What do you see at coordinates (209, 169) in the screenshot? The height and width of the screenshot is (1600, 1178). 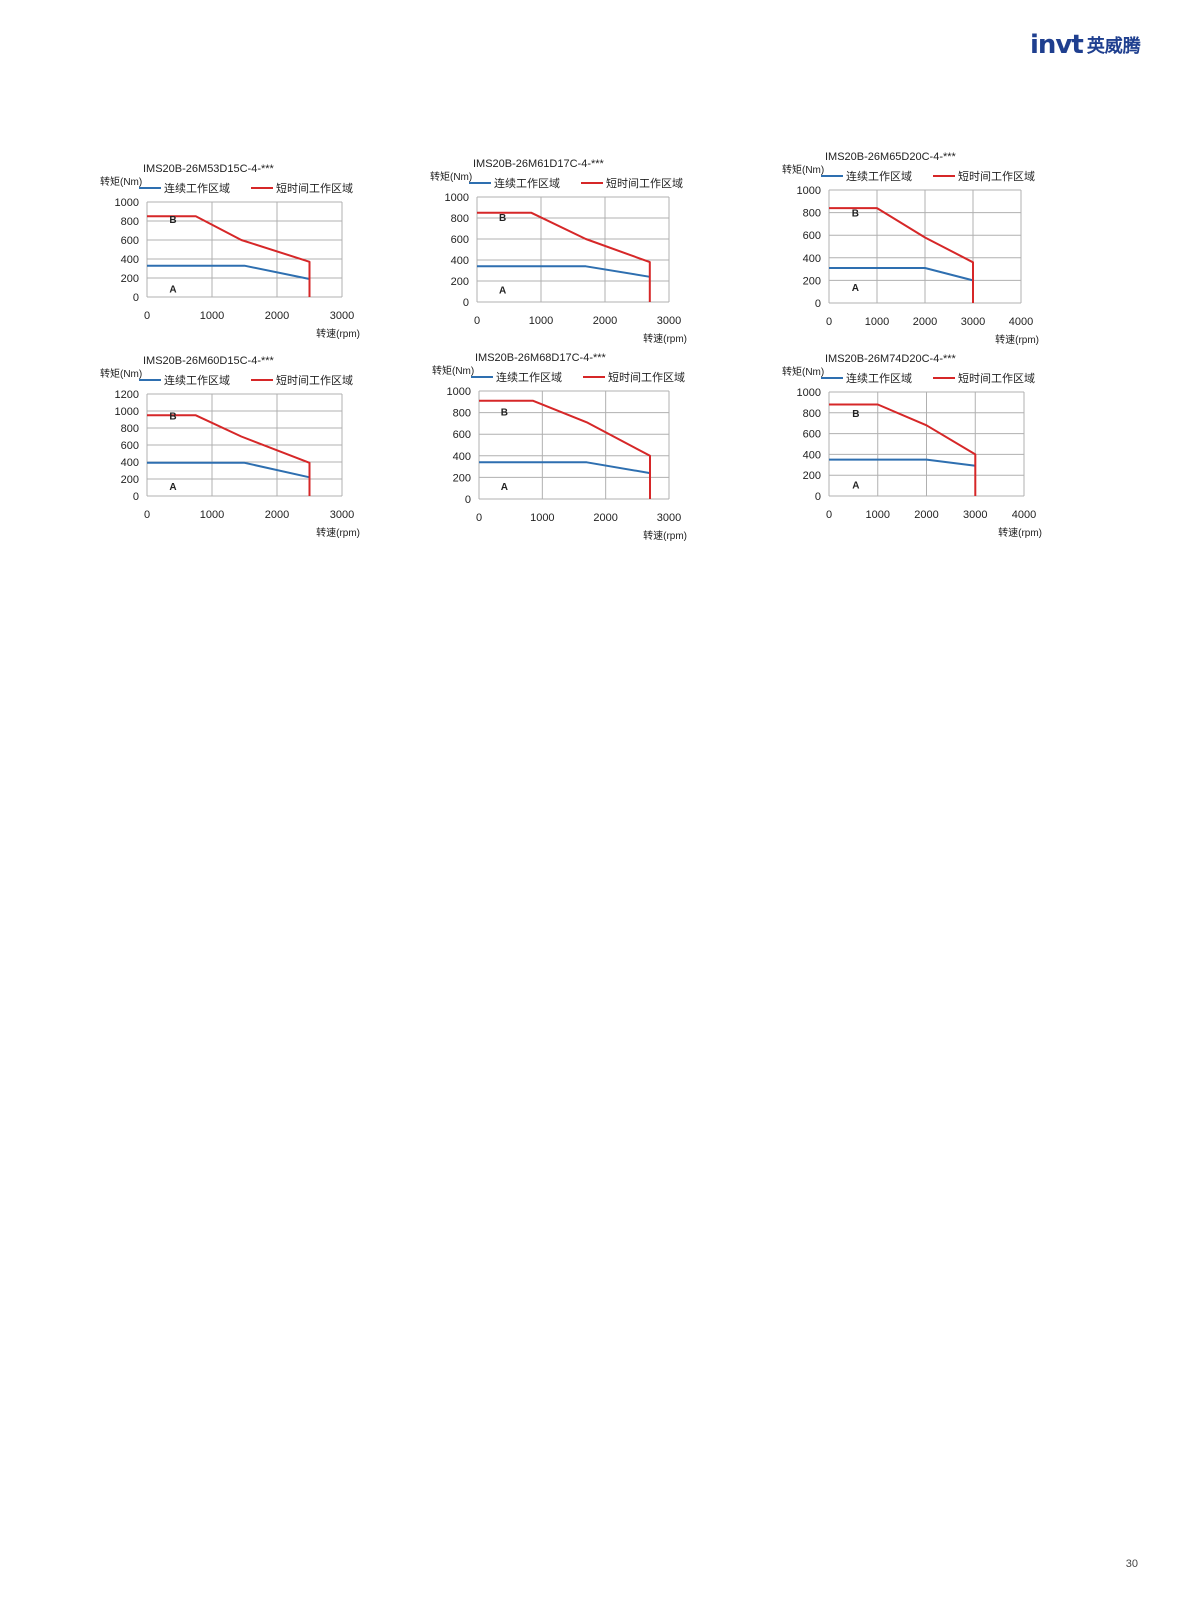 I see `chart-title: IMS20B-26M53D15C-4-***` at bounding box center [209, 169].